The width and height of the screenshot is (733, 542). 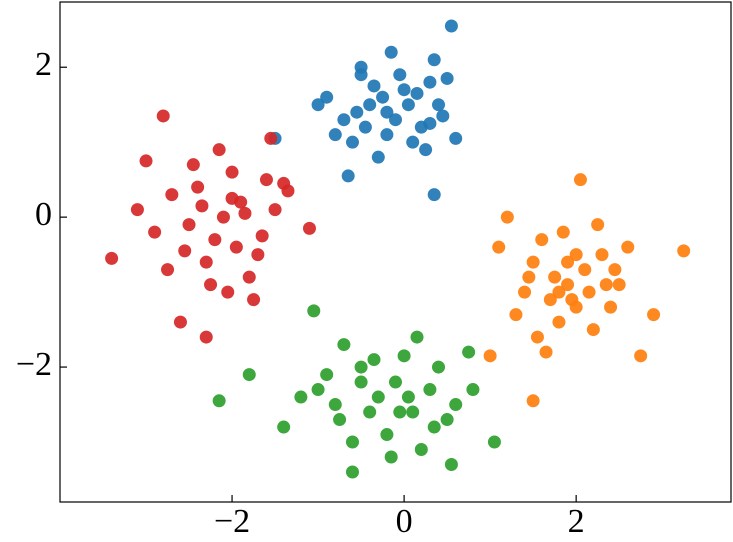 I want to click on y-tick-label: 2, so click(x=43, y=64).